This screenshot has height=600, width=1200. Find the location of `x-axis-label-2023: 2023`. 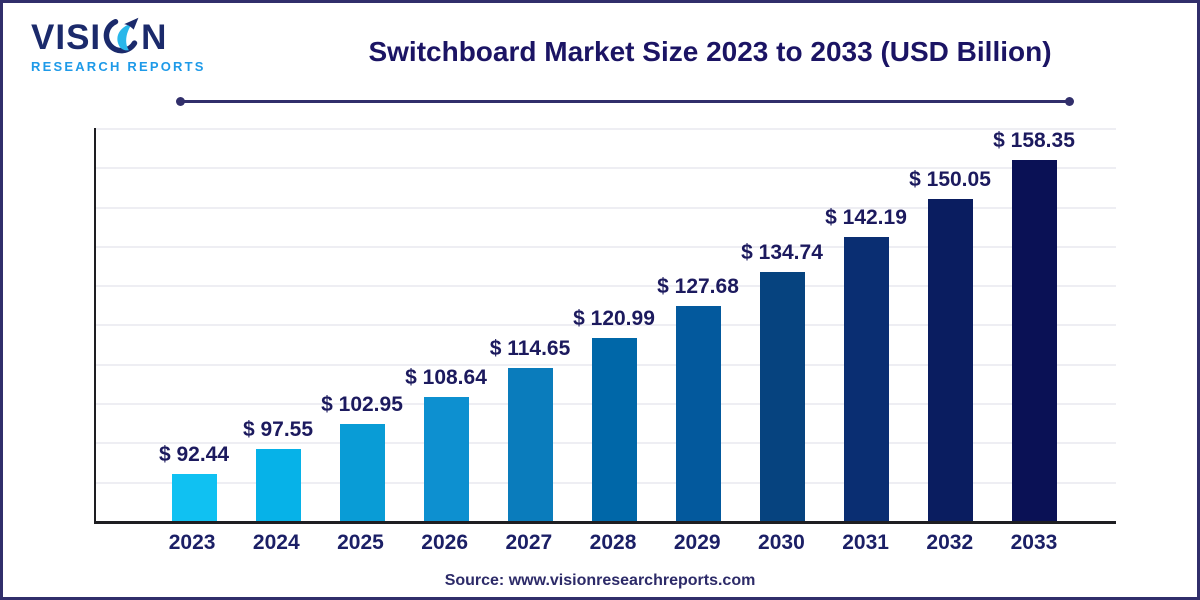

x-axis-label-2023: 2023 is located at coordinates (192, 542).